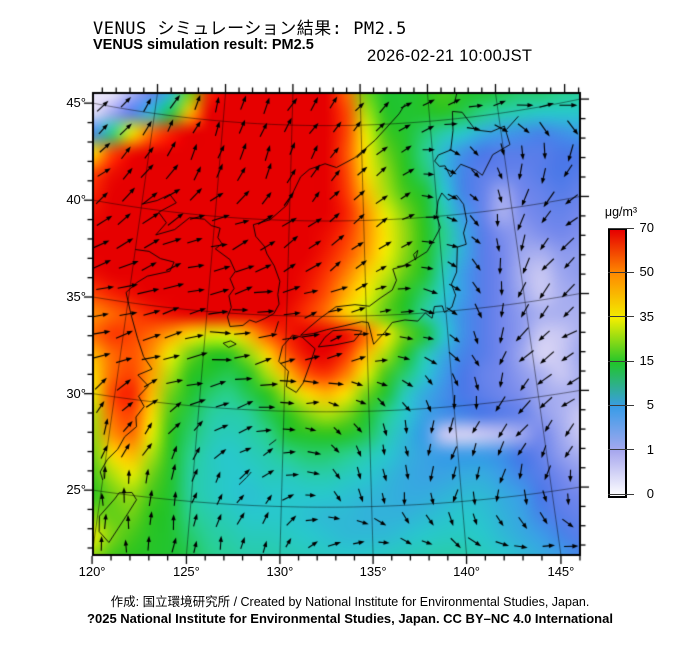 Image resolution: width=700 pixels, height=649 pixels. Describe the element at coordinates (186, 571) in the screenshot. I see `lon-label-125: 125°` at that location.